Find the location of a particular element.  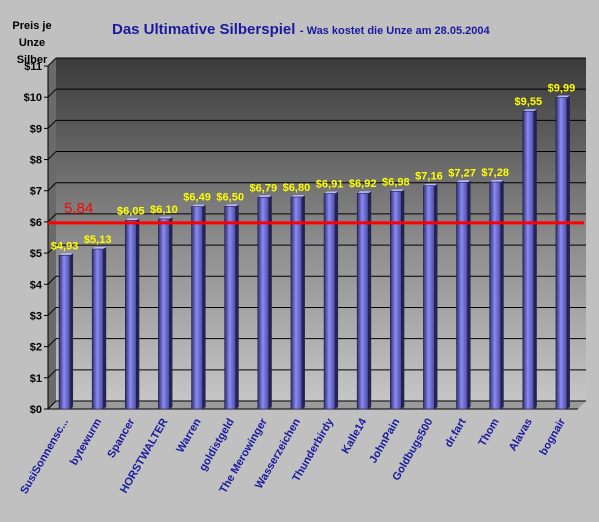

y-tick-label: $5 is located at coordinates (36, 254).